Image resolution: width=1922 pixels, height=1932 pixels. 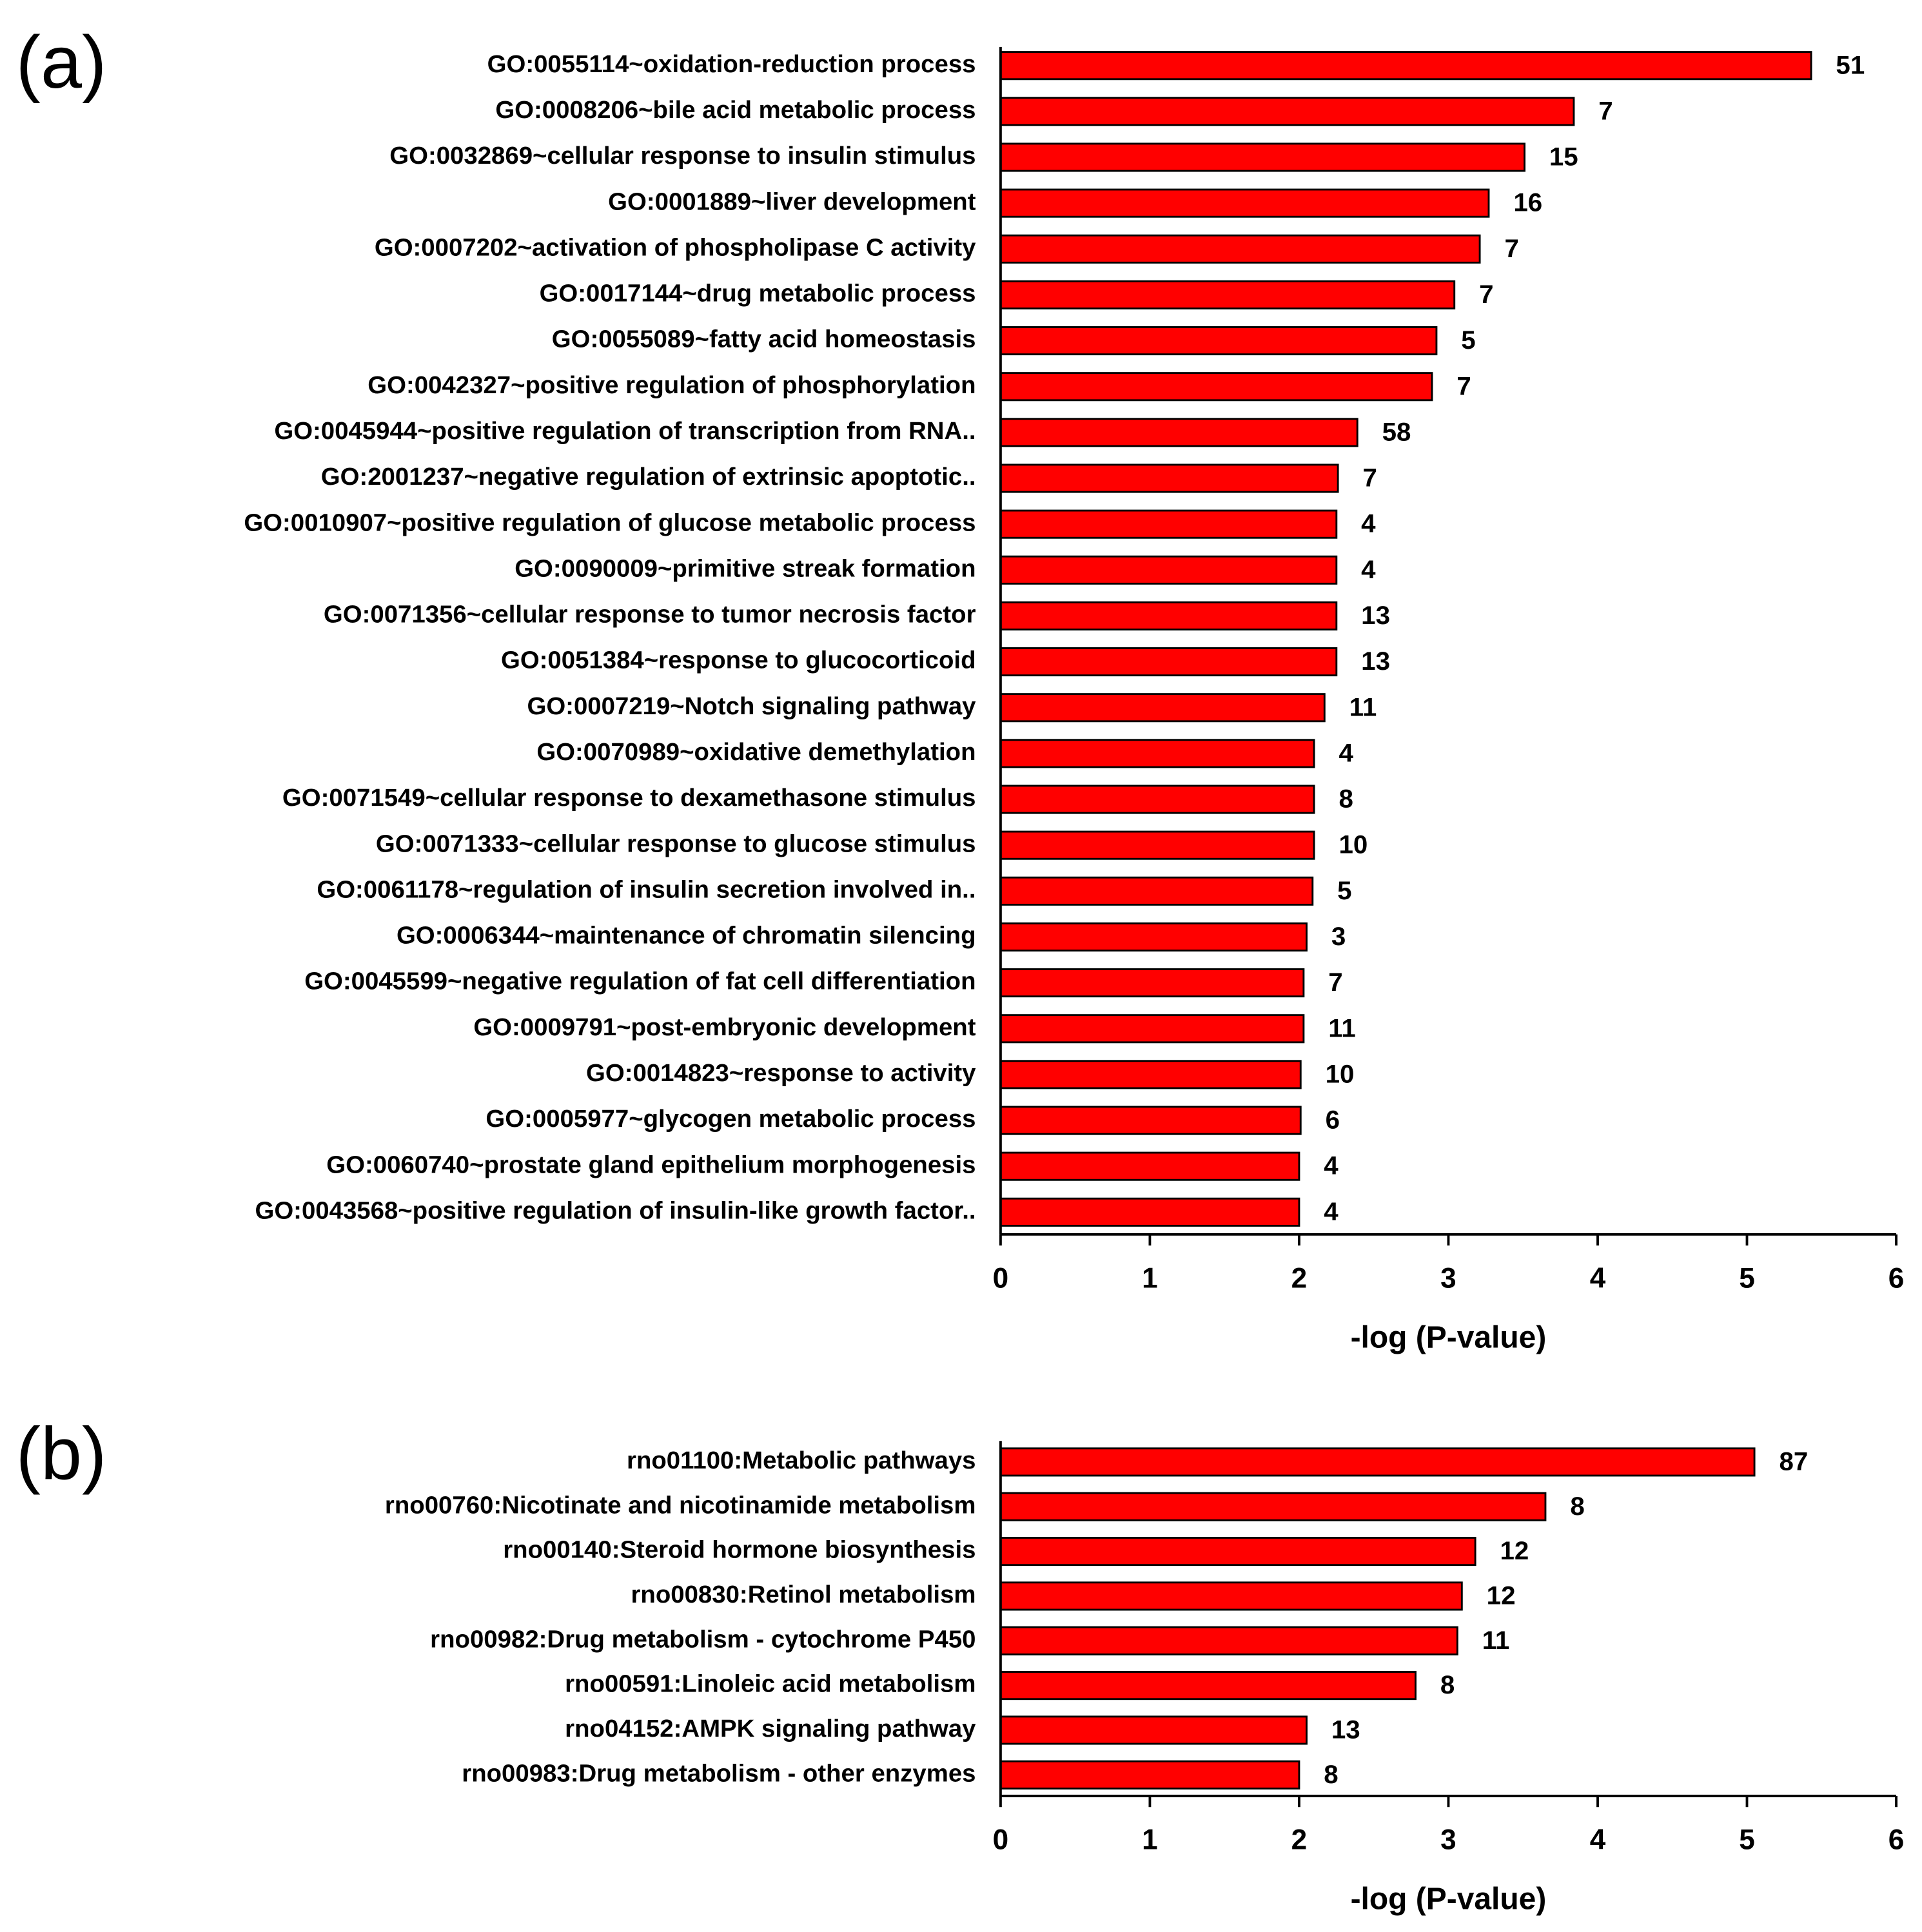 What do you see at coordinates (61, 62) in the screenshot?
I see `panel-label: (a)` at bounding box center [61, 62].